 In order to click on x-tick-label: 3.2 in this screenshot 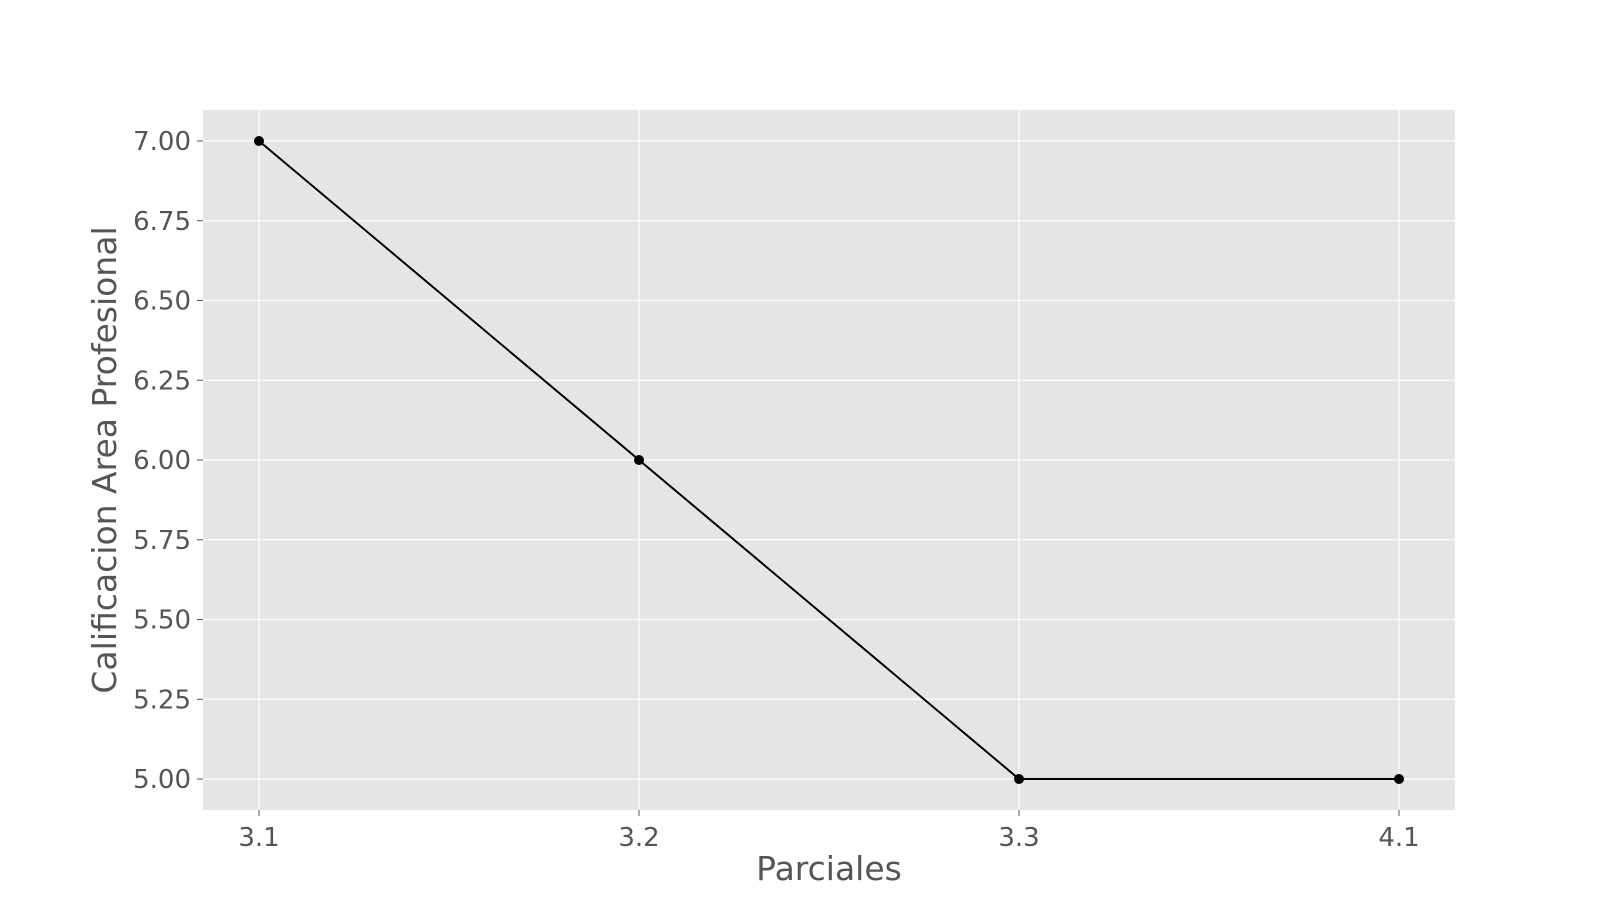, I will do `click(638, 838)`.